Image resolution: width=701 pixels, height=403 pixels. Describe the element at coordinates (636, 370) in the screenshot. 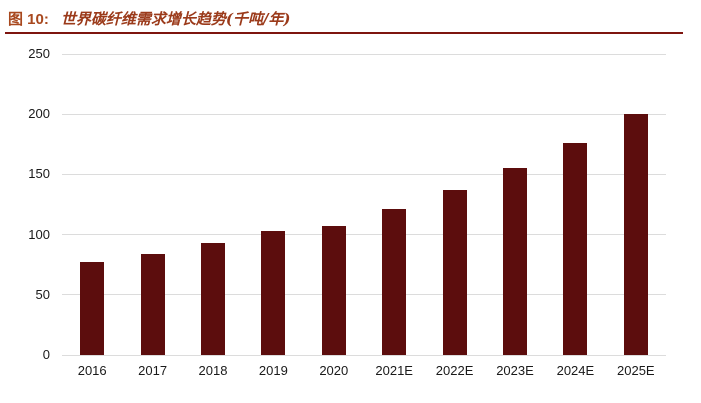

I see `x-axis-label-2025E: 2025E` at that location.